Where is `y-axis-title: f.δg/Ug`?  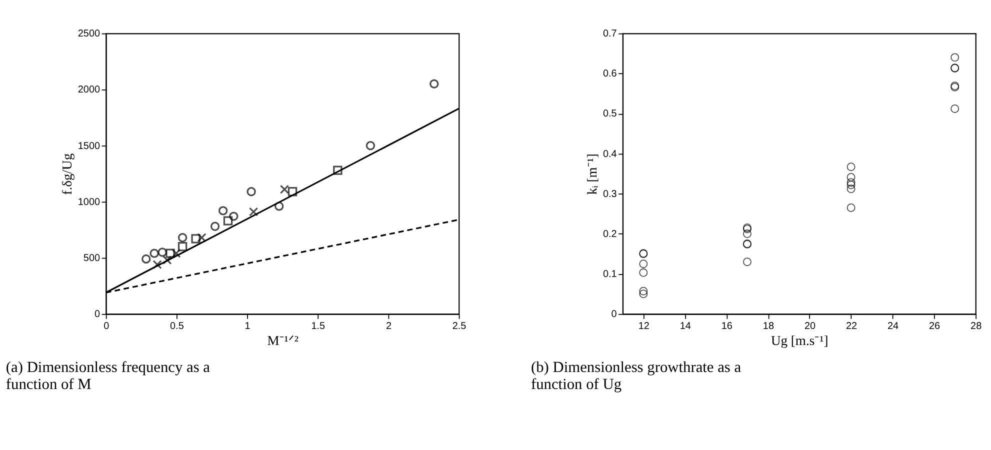 y-axis-title: f.δg/Ug is located at coordinates (67, 174).